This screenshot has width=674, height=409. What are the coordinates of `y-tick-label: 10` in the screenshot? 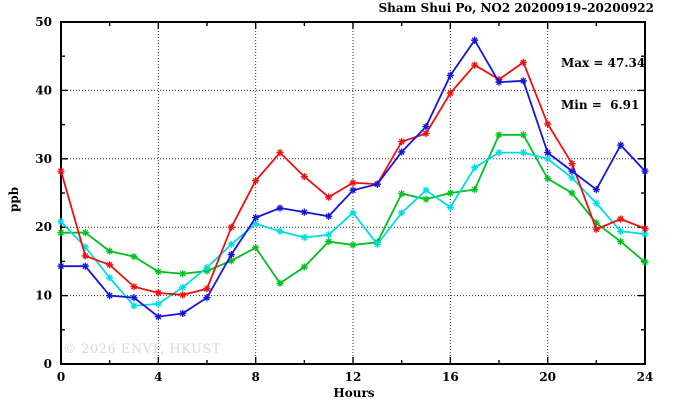 It's located at (43, 296).